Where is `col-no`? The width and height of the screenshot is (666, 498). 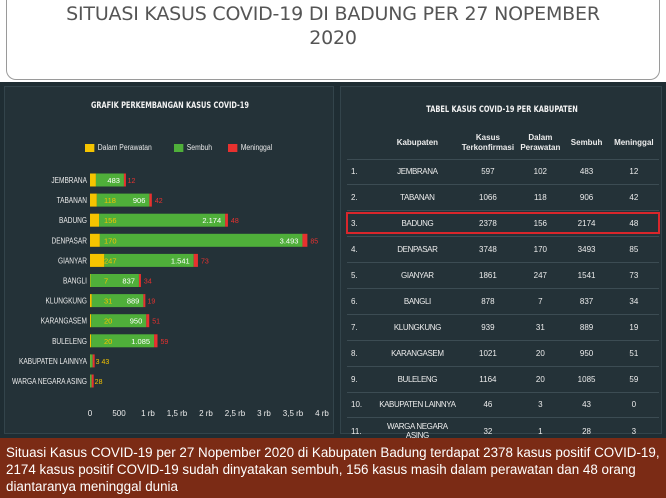 col-no is located at coordinates (361, 143).